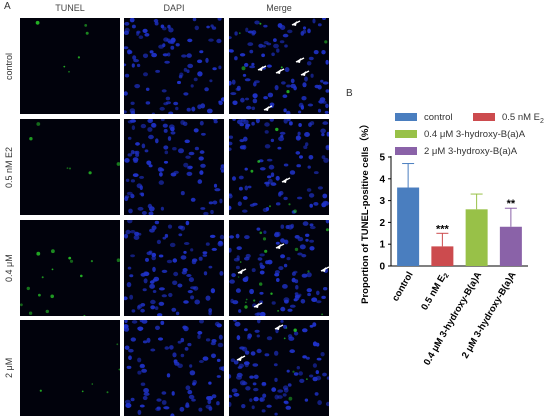 This screenshot has width=550, height=419. I want to click on legend-entry-2um: 2 μM 3-hydroxy-B(a)A, so click(456, 151).